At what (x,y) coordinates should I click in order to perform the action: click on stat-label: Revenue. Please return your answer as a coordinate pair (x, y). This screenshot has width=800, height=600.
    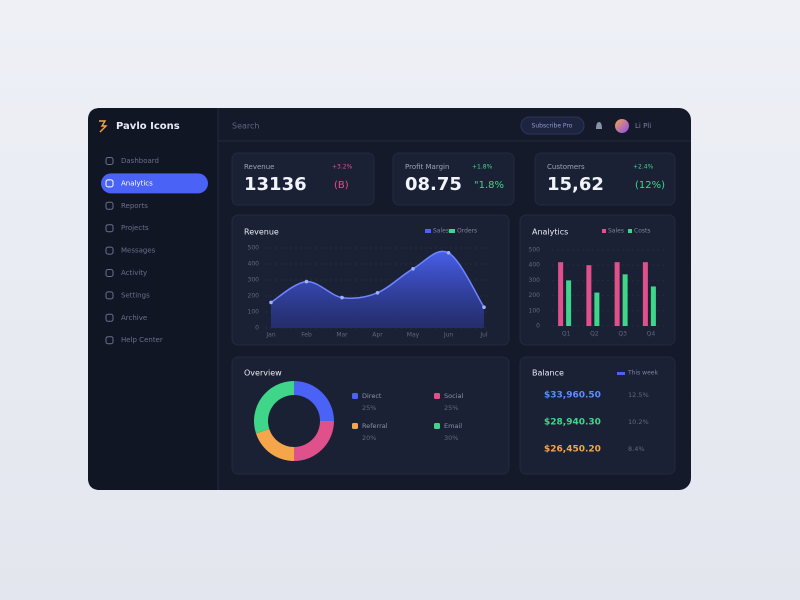
    Looking at the image, I should click on (259, 167).